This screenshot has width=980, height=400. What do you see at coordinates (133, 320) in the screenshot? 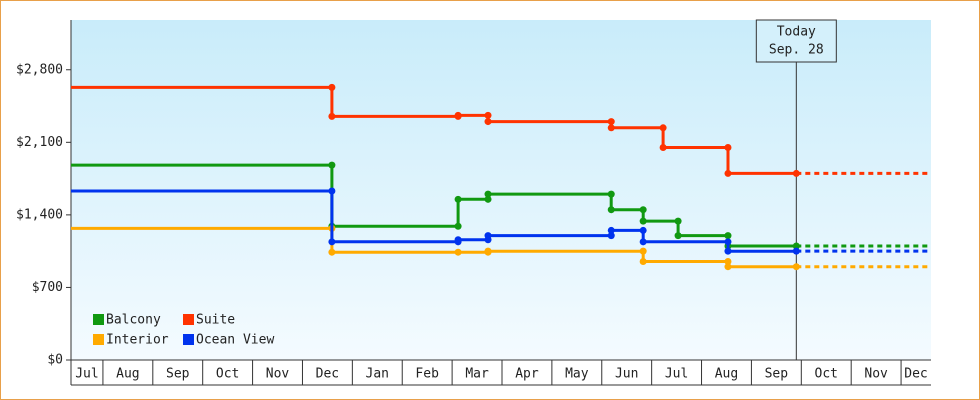
I see `legend-label: Balcony` at bounding box center [133, 320].